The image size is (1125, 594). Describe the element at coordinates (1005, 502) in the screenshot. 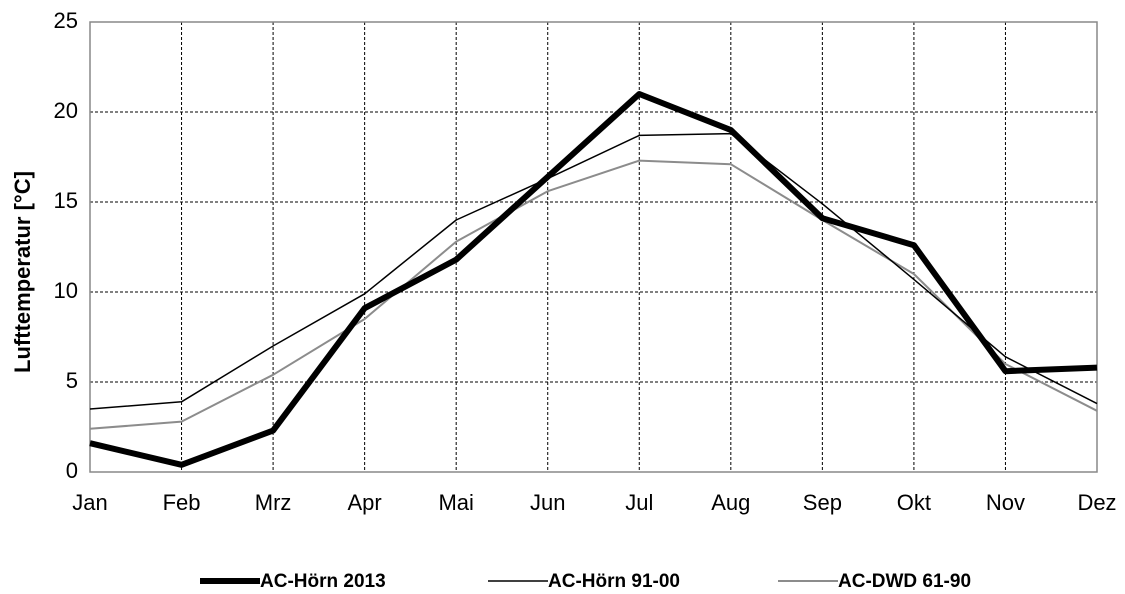

I see `x-tick-label: Nov` at that location.